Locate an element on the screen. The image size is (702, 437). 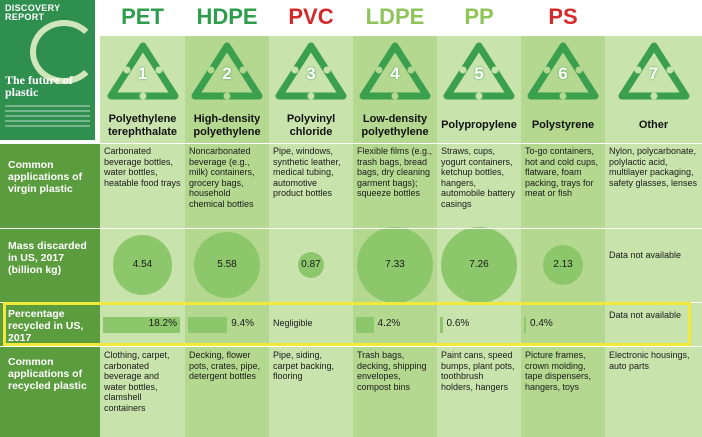
mass-value-5: 7.26 is located at coordinates (479, 264).